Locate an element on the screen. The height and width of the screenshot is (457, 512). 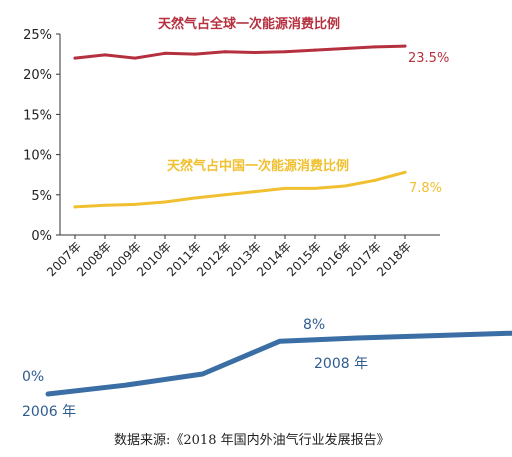
source-note: 数据来源:《2018 年国内外油气行业发展报告》 is located at coordinates (252, 440).